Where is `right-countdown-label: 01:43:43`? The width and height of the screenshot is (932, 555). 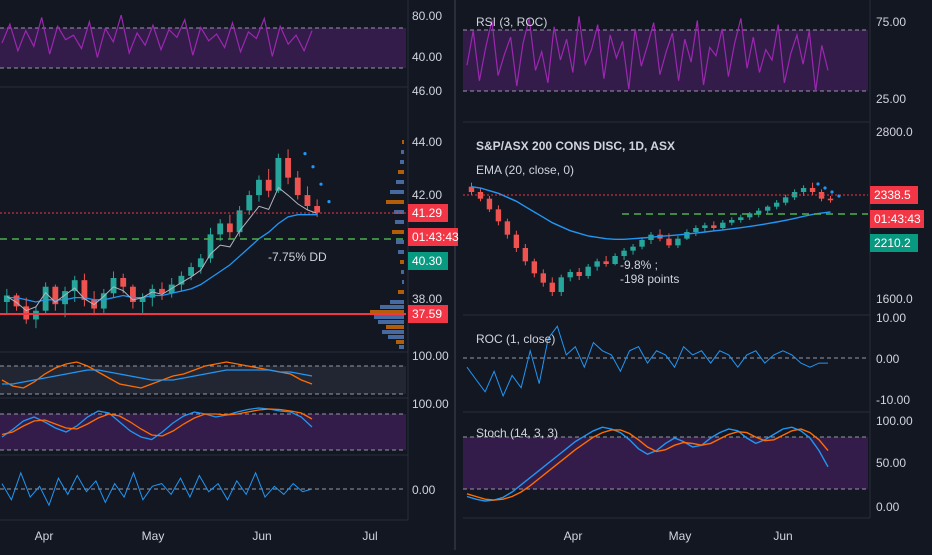
right-countdown-label: 01:43:43 is located at coordinates (897, 219).